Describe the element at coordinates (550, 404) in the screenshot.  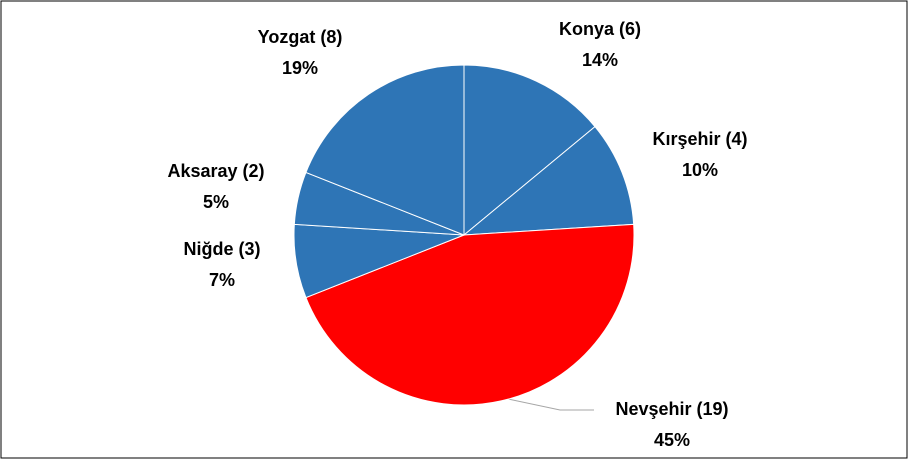
I see `leader-line` at that location.